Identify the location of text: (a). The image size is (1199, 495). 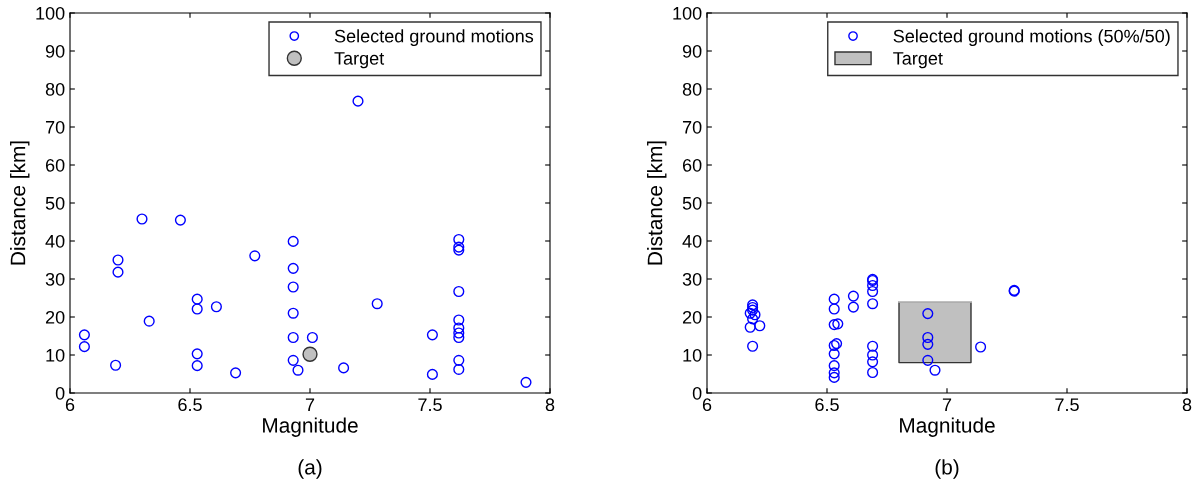
(310, 469).